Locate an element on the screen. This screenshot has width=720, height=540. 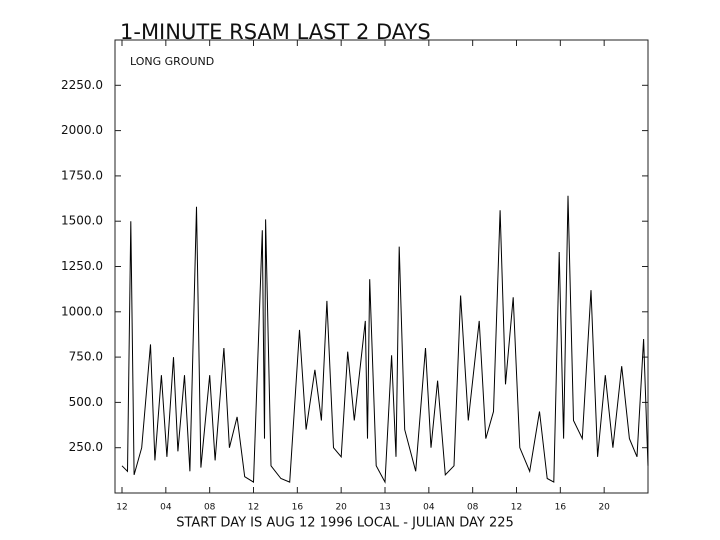
y-tick-label: 2250.0 is located at coordinates (82, 85).